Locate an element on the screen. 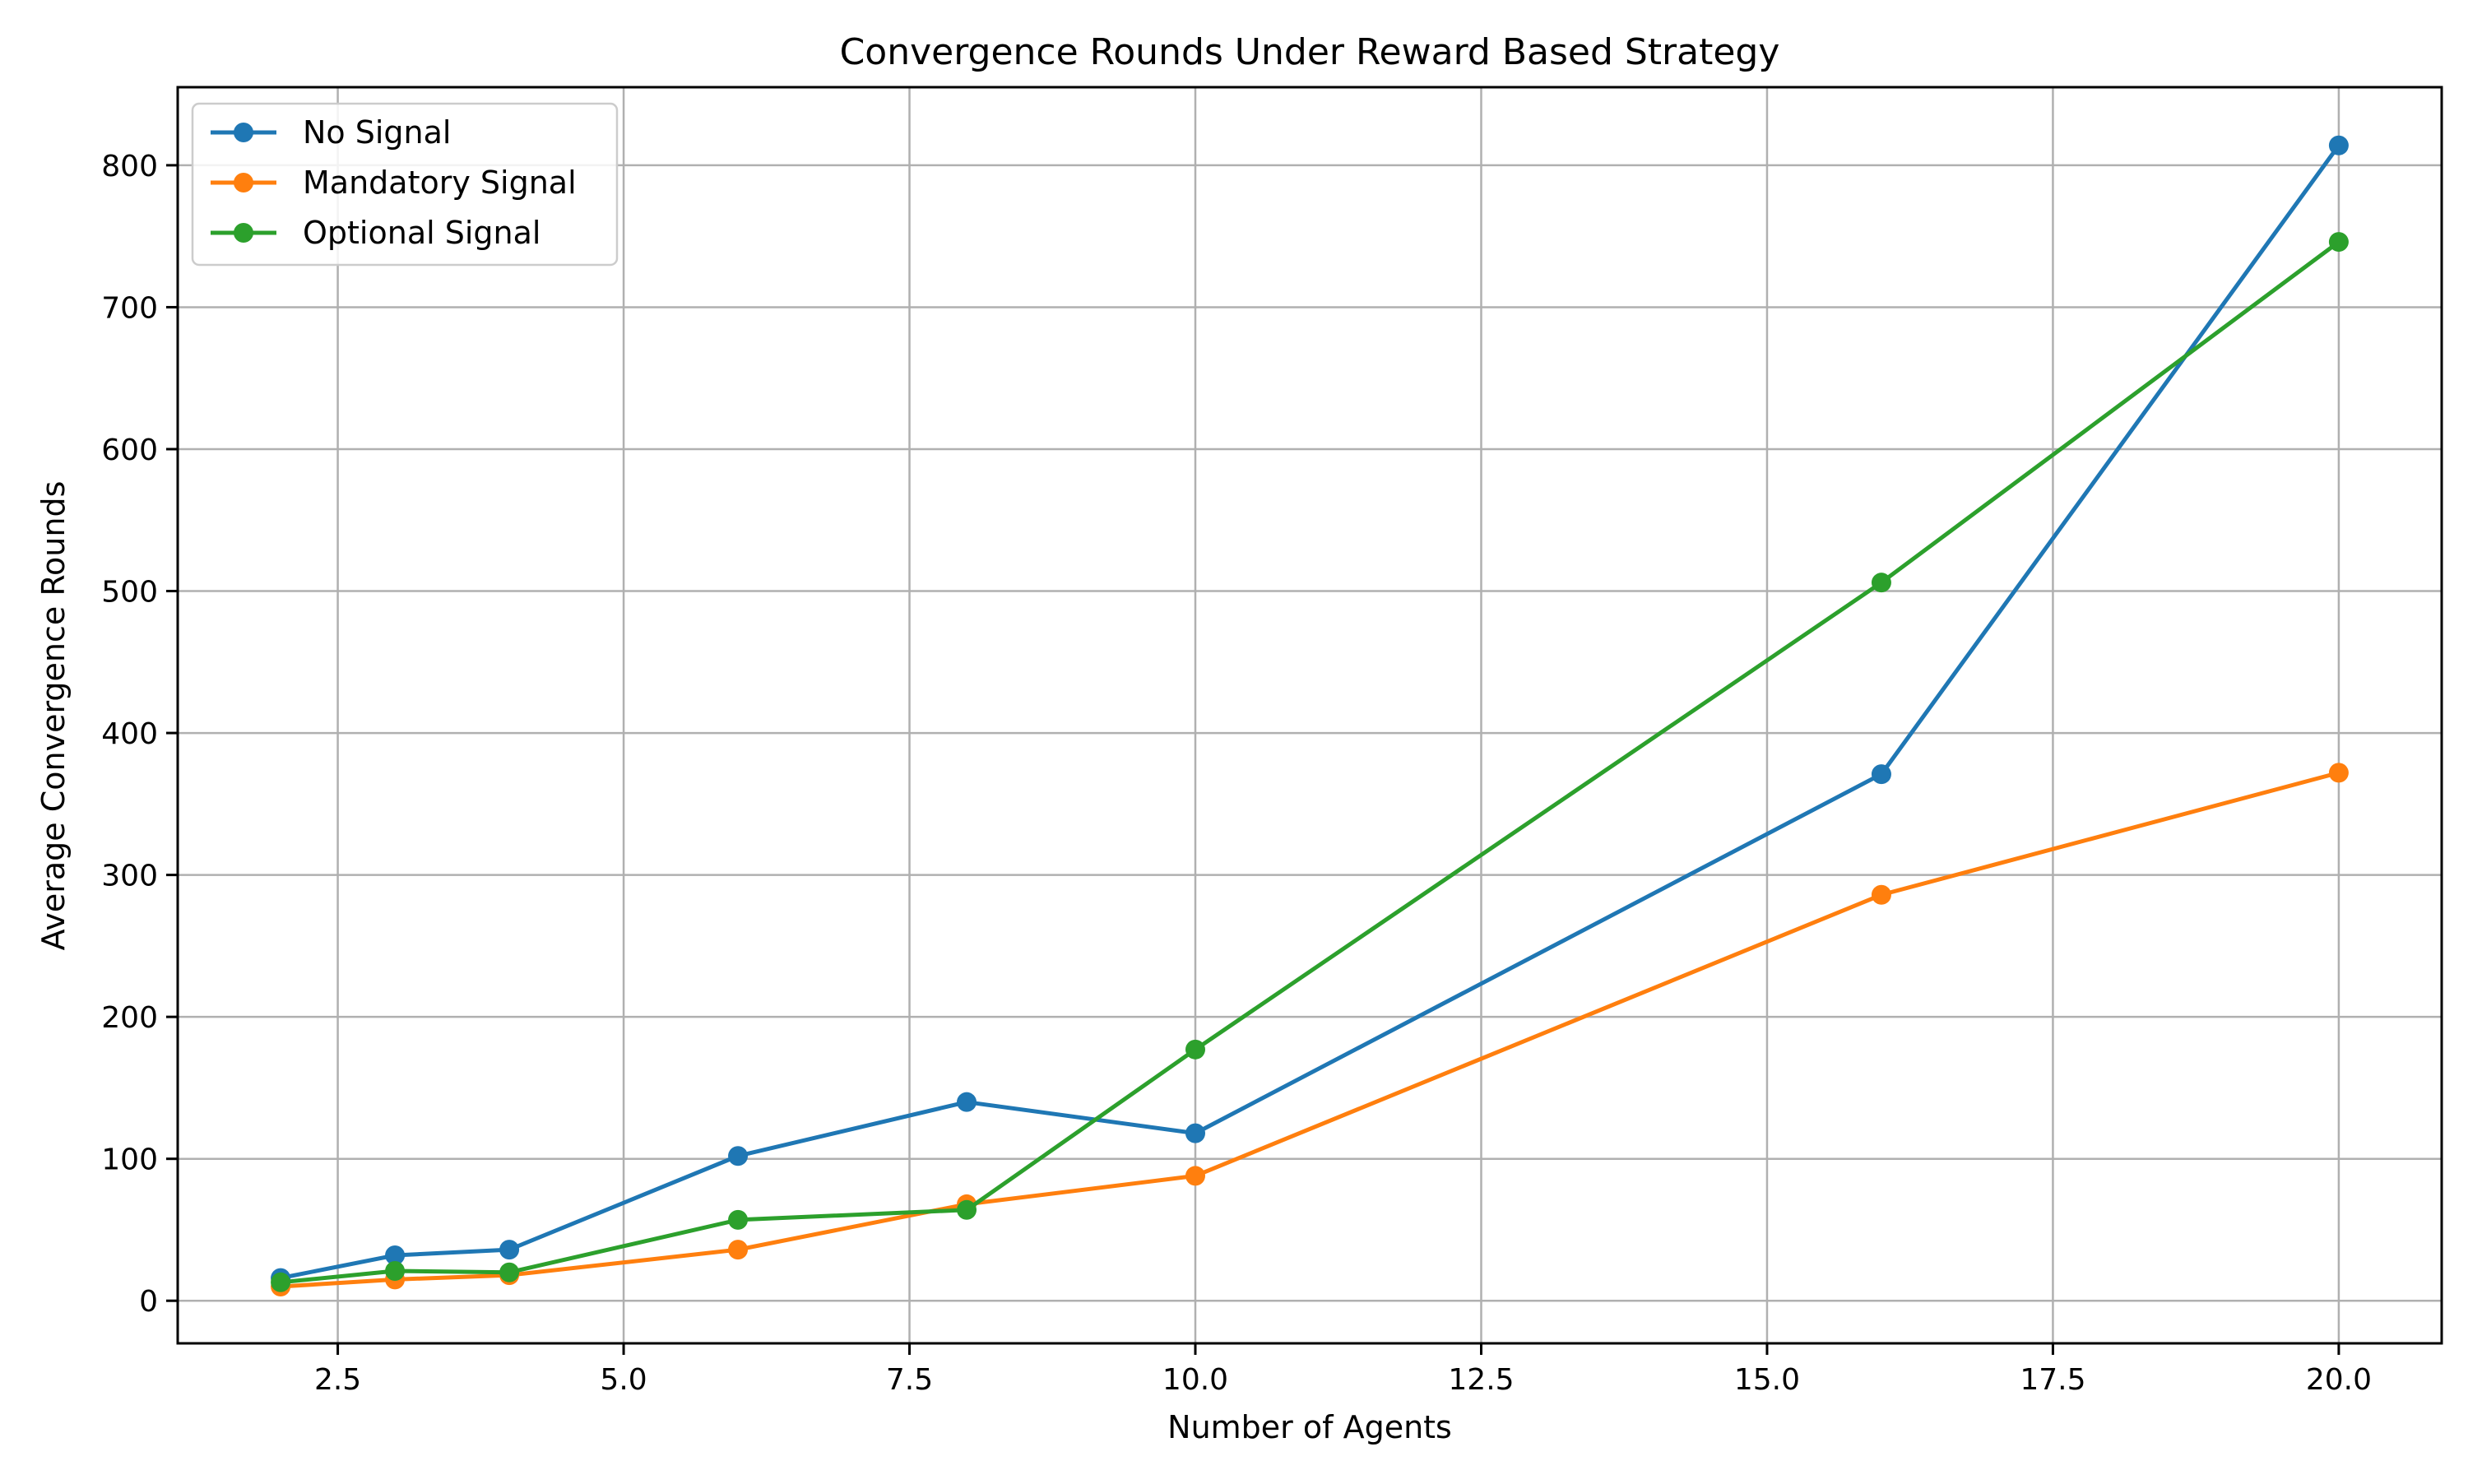 The width and height of the screenshot is (2468, 1484). y-axis-label: Average Convergence Rounds is located at coordinates (53, 716).